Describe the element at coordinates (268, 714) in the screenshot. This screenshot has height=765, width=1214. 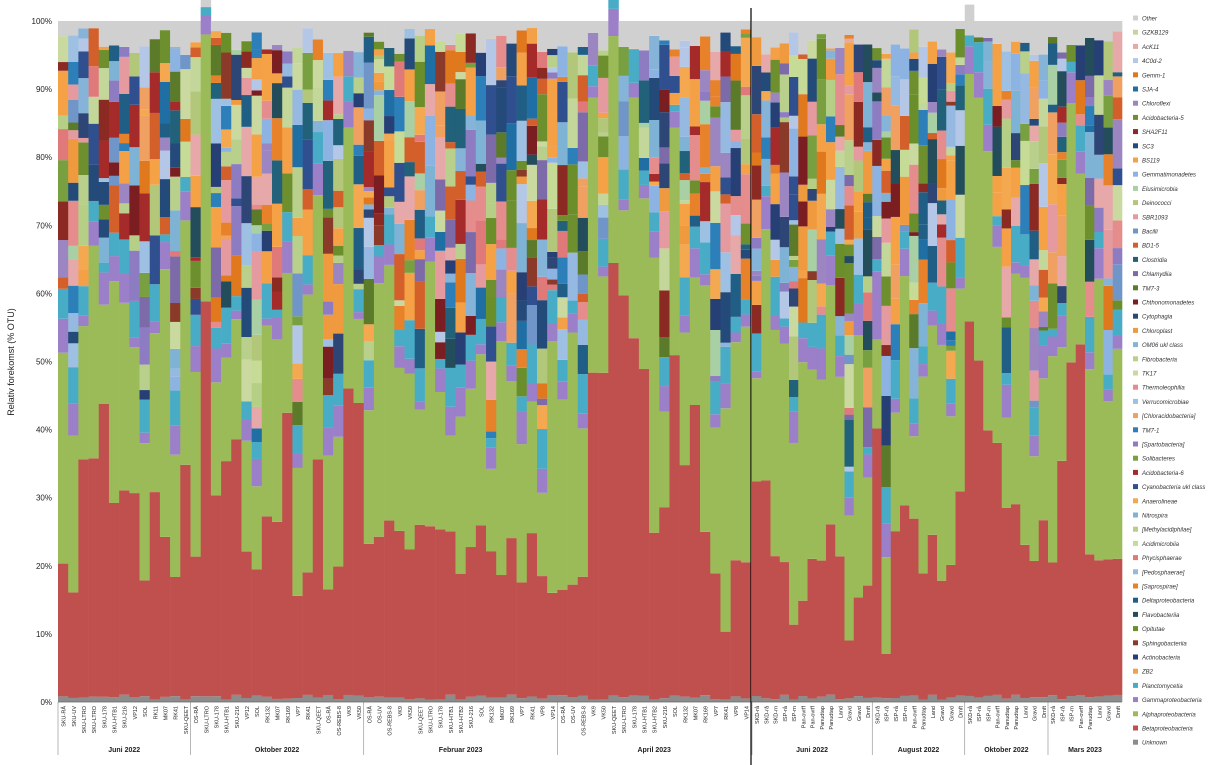
I see `sample-label: RK132` at that location.